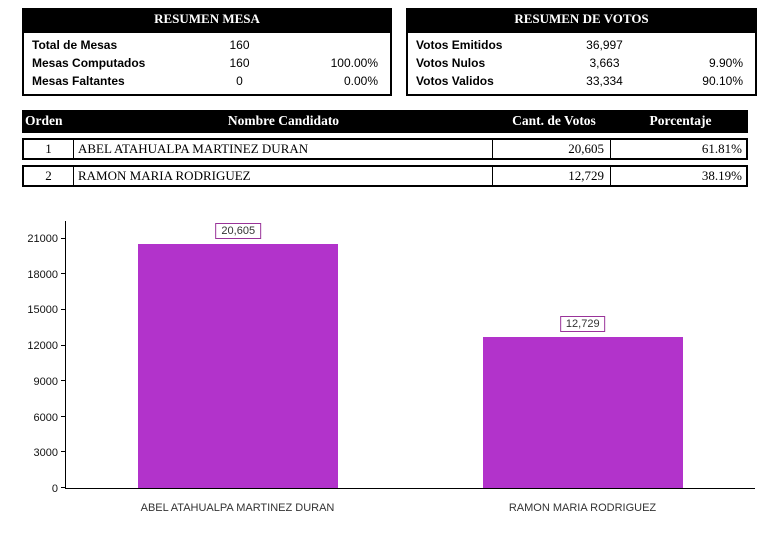 The height and width of the screenshot is (536, 777). Describe the element at coordinates (455, 81) in the screenshot. I see `row-label: Votos Validos` at that location.